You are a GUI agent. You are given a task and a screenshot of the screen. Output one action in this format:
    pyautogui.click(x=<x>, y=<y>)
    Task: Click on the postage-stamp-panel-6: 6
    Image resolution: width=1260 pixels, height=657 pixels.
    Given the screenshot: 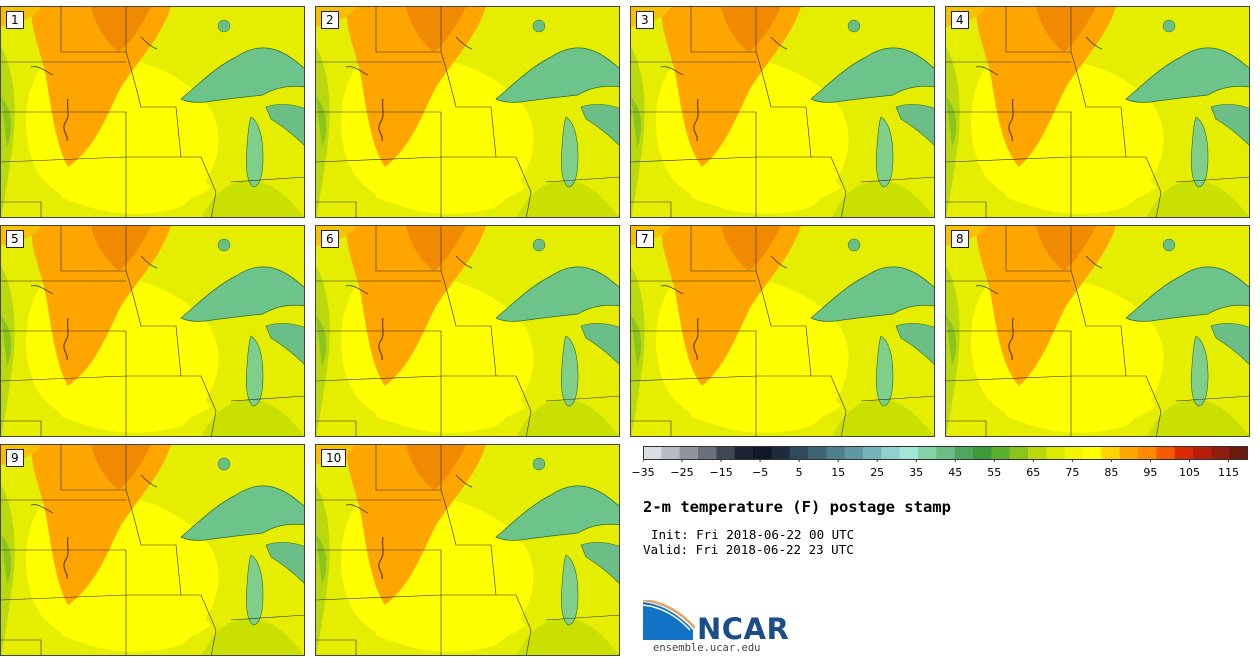 What is the action you would take?
    pyautogui.click(x=467, y=331)
    